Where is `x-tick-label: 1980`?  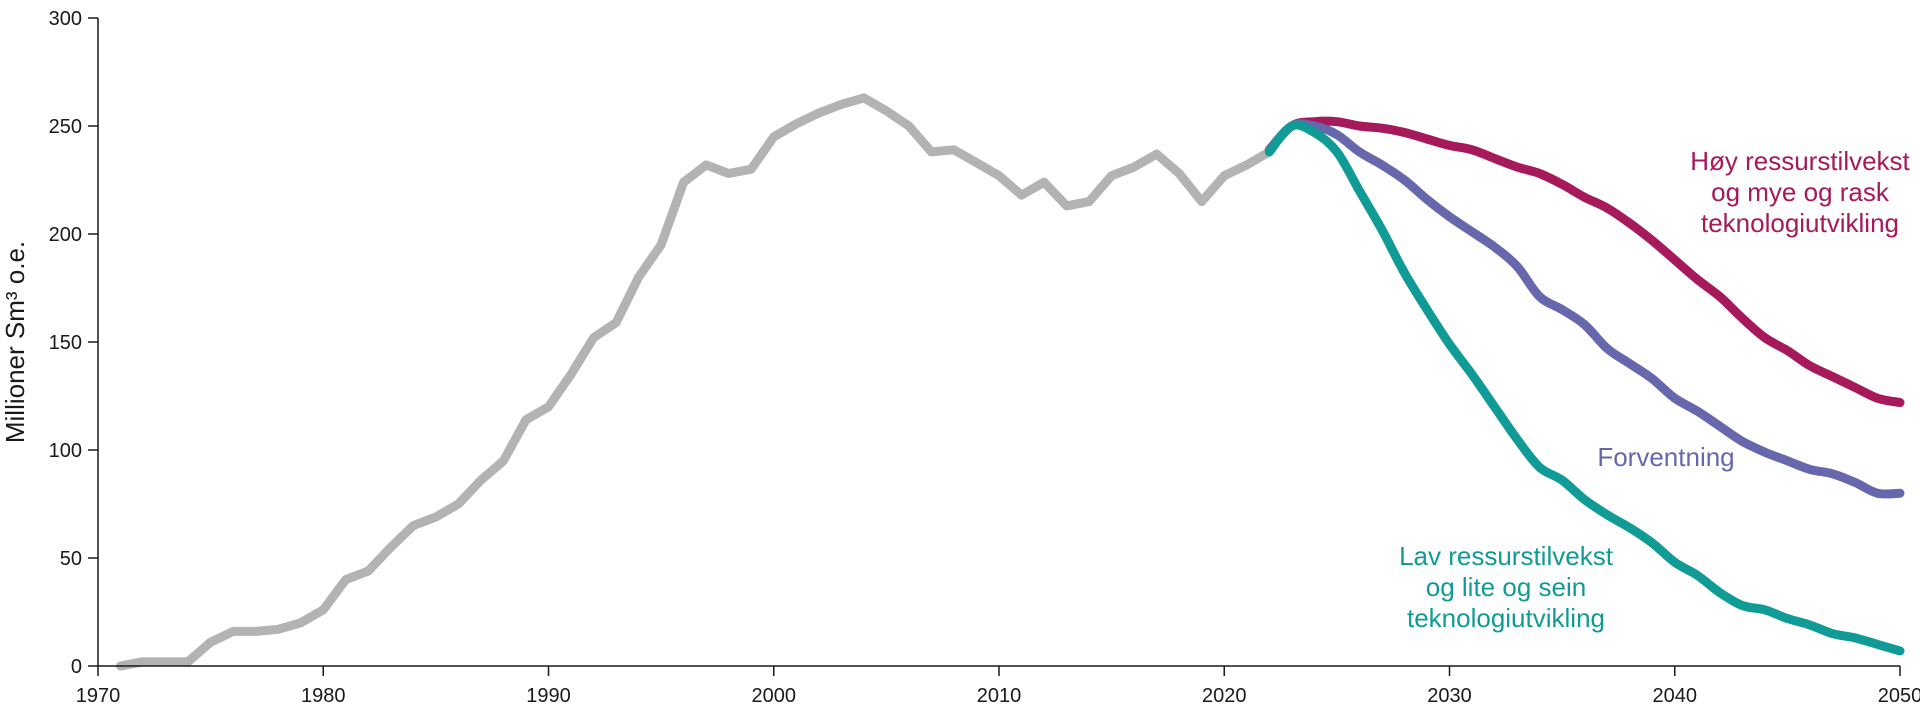 x-tick-label: 1980 is located at coordinates (323, 696).